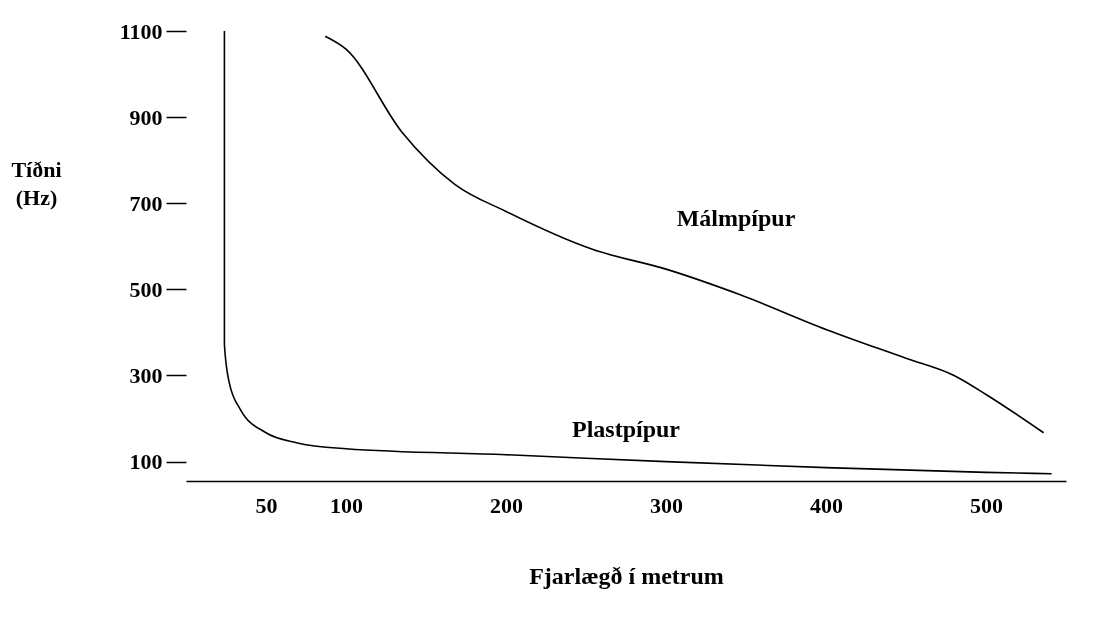 The image size is (1109, 626). What do you see at coordinates (36, 183) in the screenshot?
I see `y-axis-title: Tíðni (Hz)` at bounding box center [36, 183].